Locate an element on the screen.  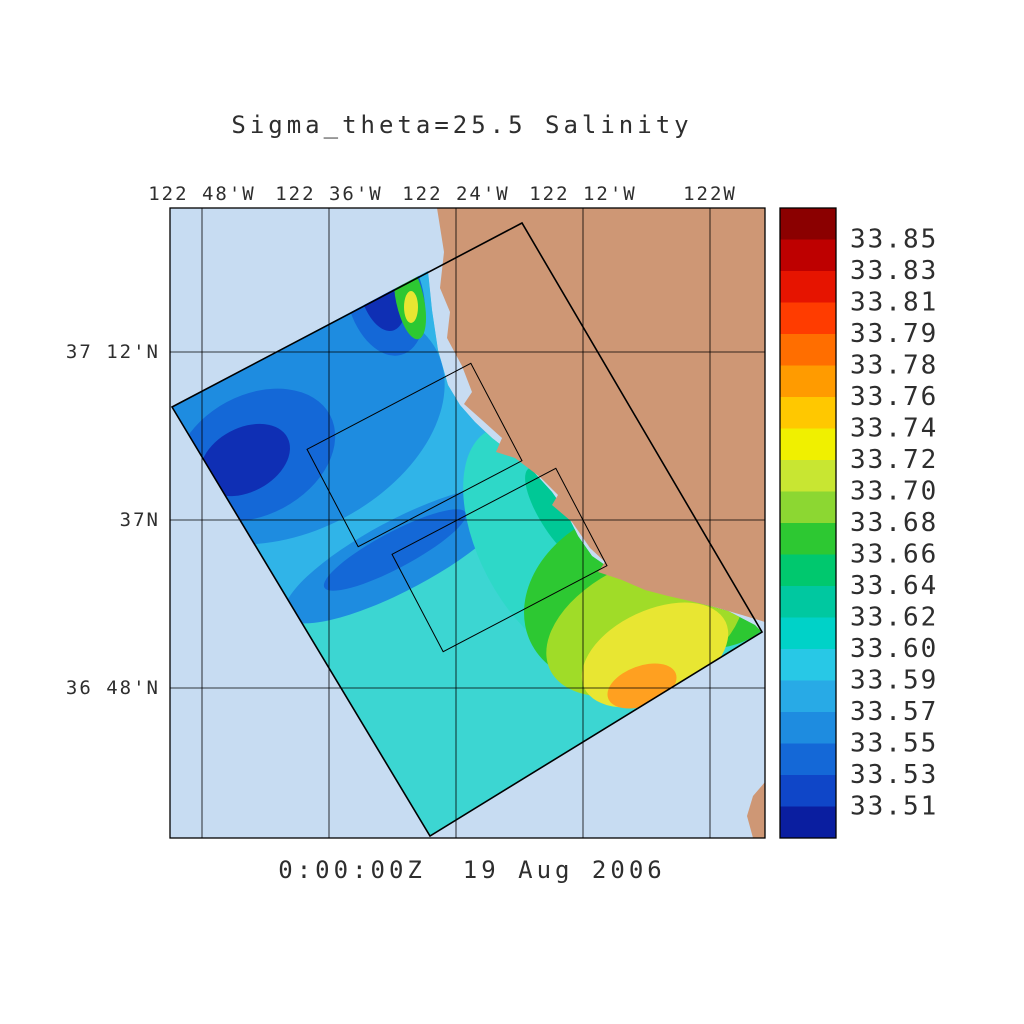
colorbar-label: 33.57 is located at coordinates (894, 712).